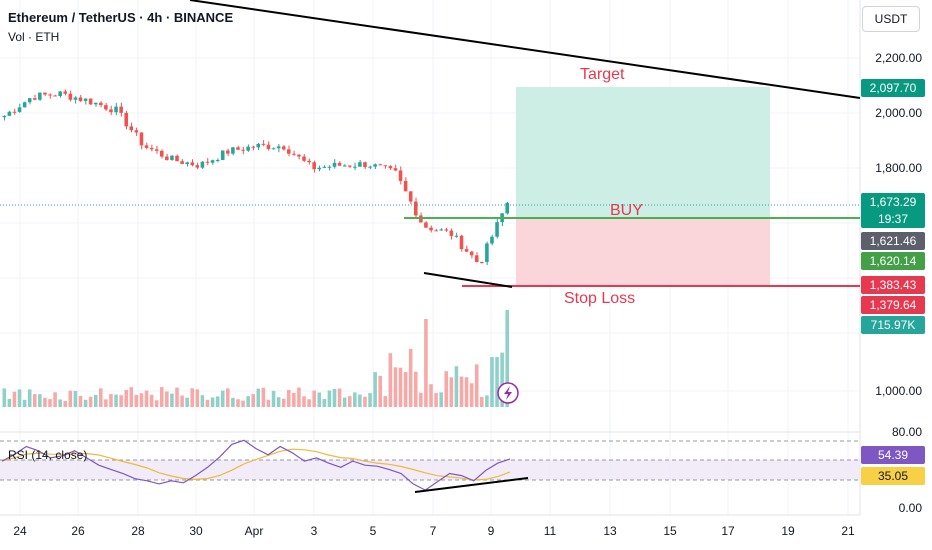 The height and width of the screenshot is (550, 932). What do you see at coordinates (893, 325) in the screenshot?
I see `volume-badge: 715.97K` at bounding box center [893, 325].